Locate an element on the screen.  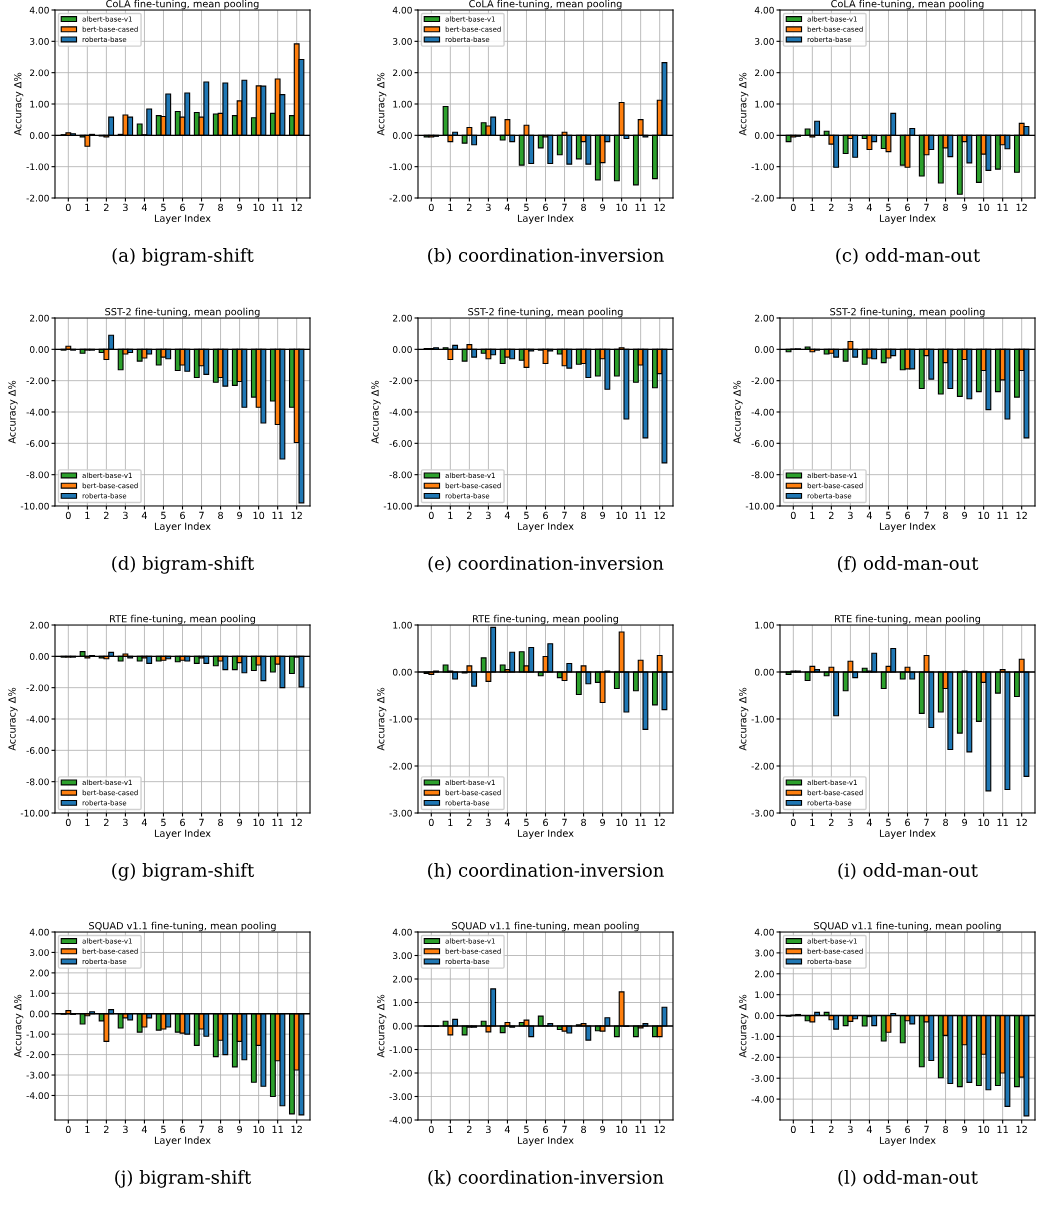
y-tick-label: 4.00 is located at coordinates (39, 932).